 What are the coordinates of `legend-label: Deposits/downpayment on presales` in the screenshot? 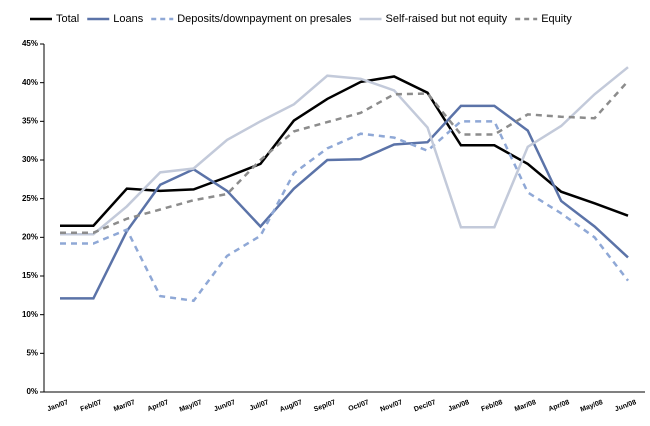 It's located at (264, 19).